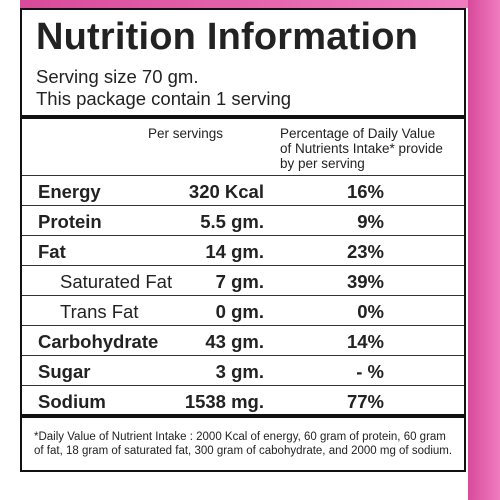 The width and height of the screenshot is (500, 500). Describe the element at coordinates (239, 311) in the screenshot. I see `amount: 0 gm.` at that location.